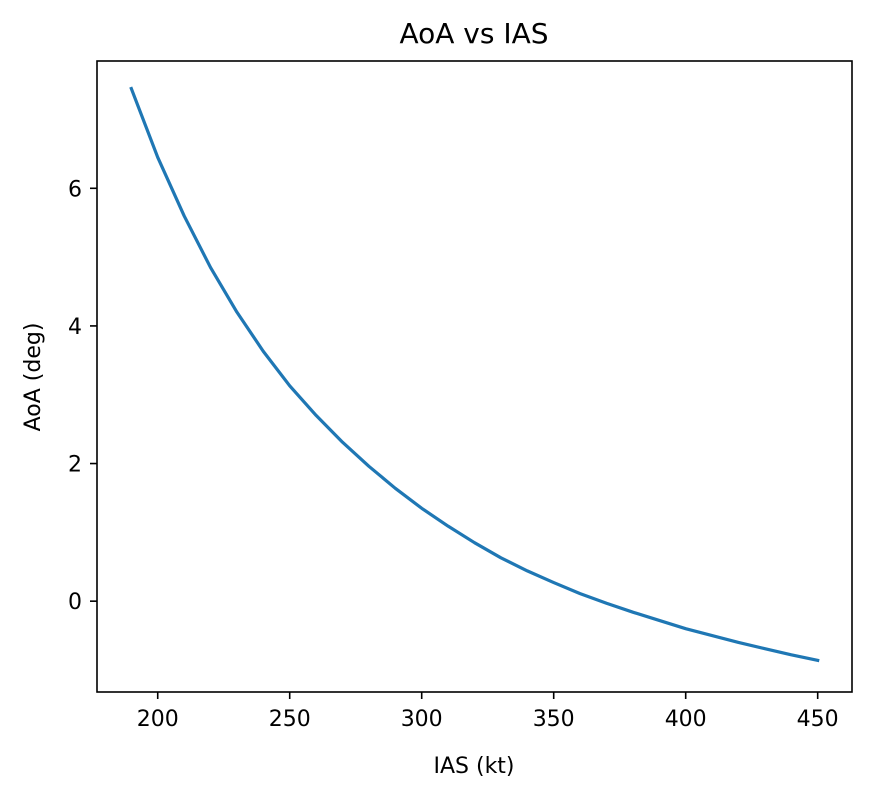  Describe the element at coordinates (554, 719) in the screenshot. I see `x-tick-label: 350` at that location.